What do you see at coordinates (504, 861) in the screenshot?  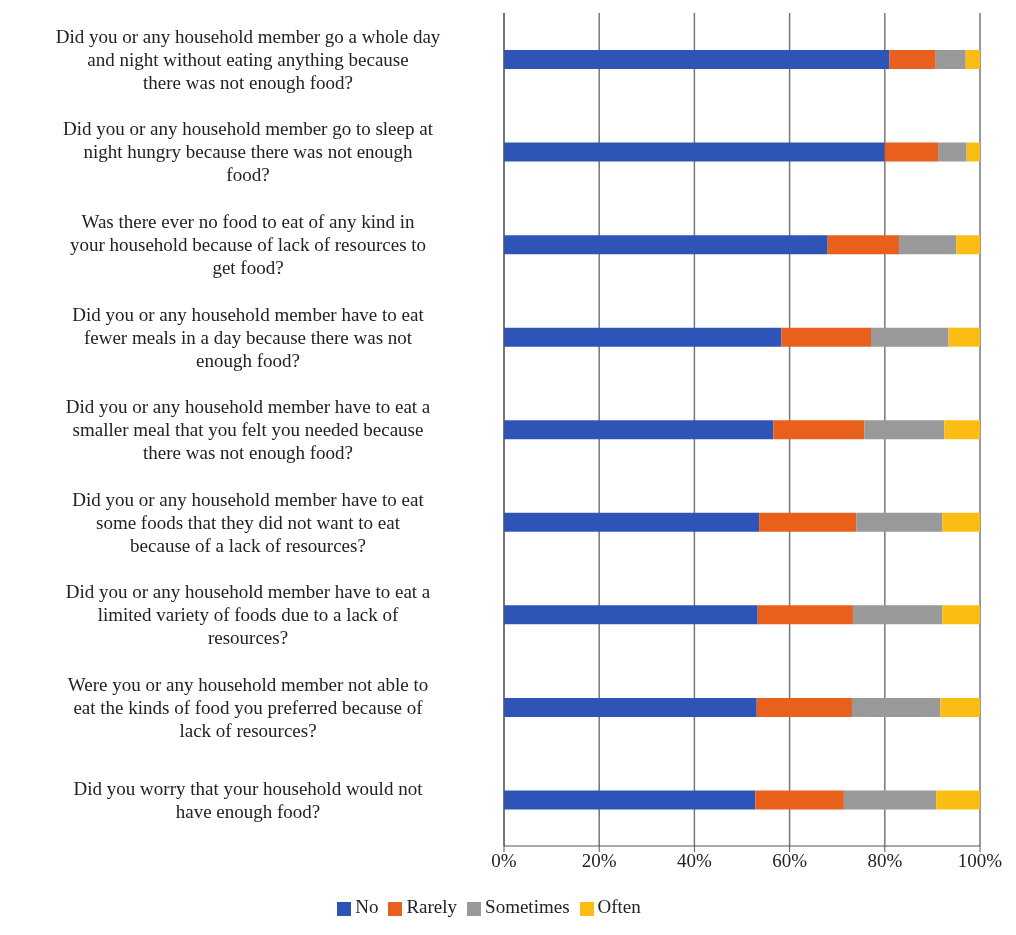 I see `x-tick-label: 0%` at bounding box center [504, 861].